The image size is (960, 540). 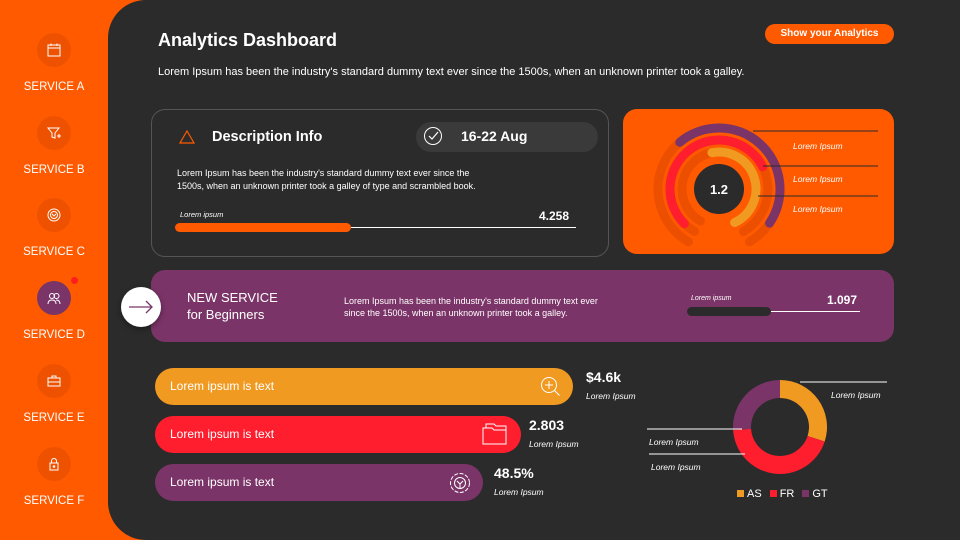 I want to click on description-card, so click(x=380, y=183).